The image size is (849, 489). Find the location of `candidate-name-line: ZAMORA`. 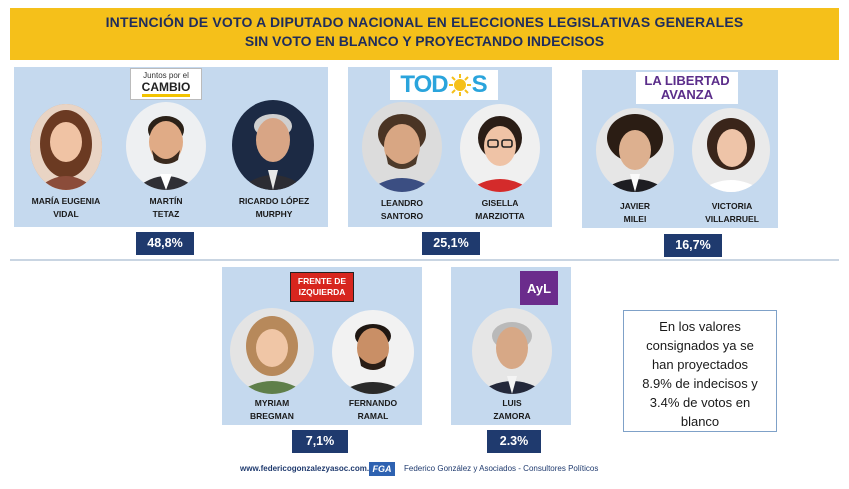

candidate-name-line: ZAMORA is located at coordinates (512, 416).